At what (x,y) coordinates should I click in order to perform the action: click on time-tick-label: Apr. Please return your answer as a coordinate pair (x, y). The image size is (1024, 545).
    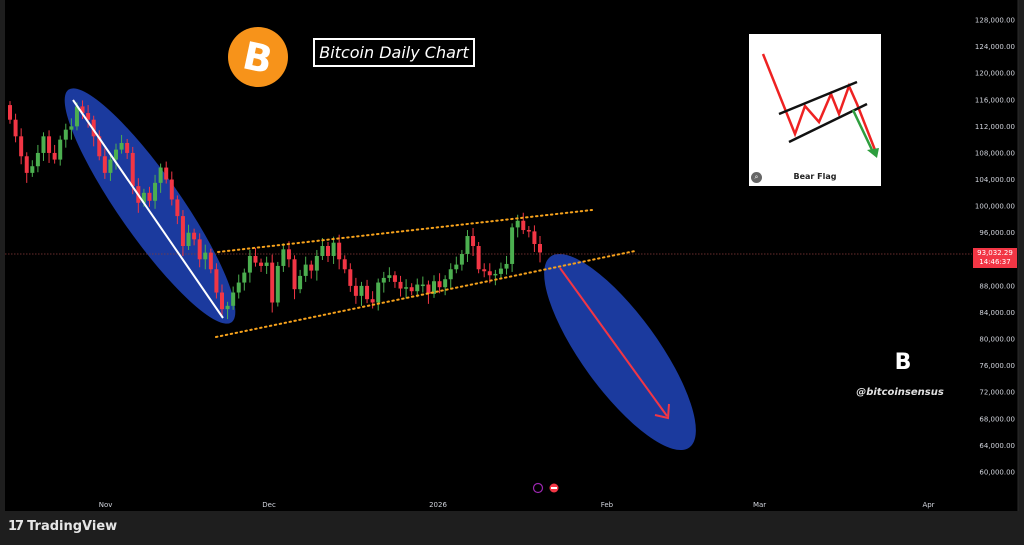
    Looking at the image, I should click on (928, 505).